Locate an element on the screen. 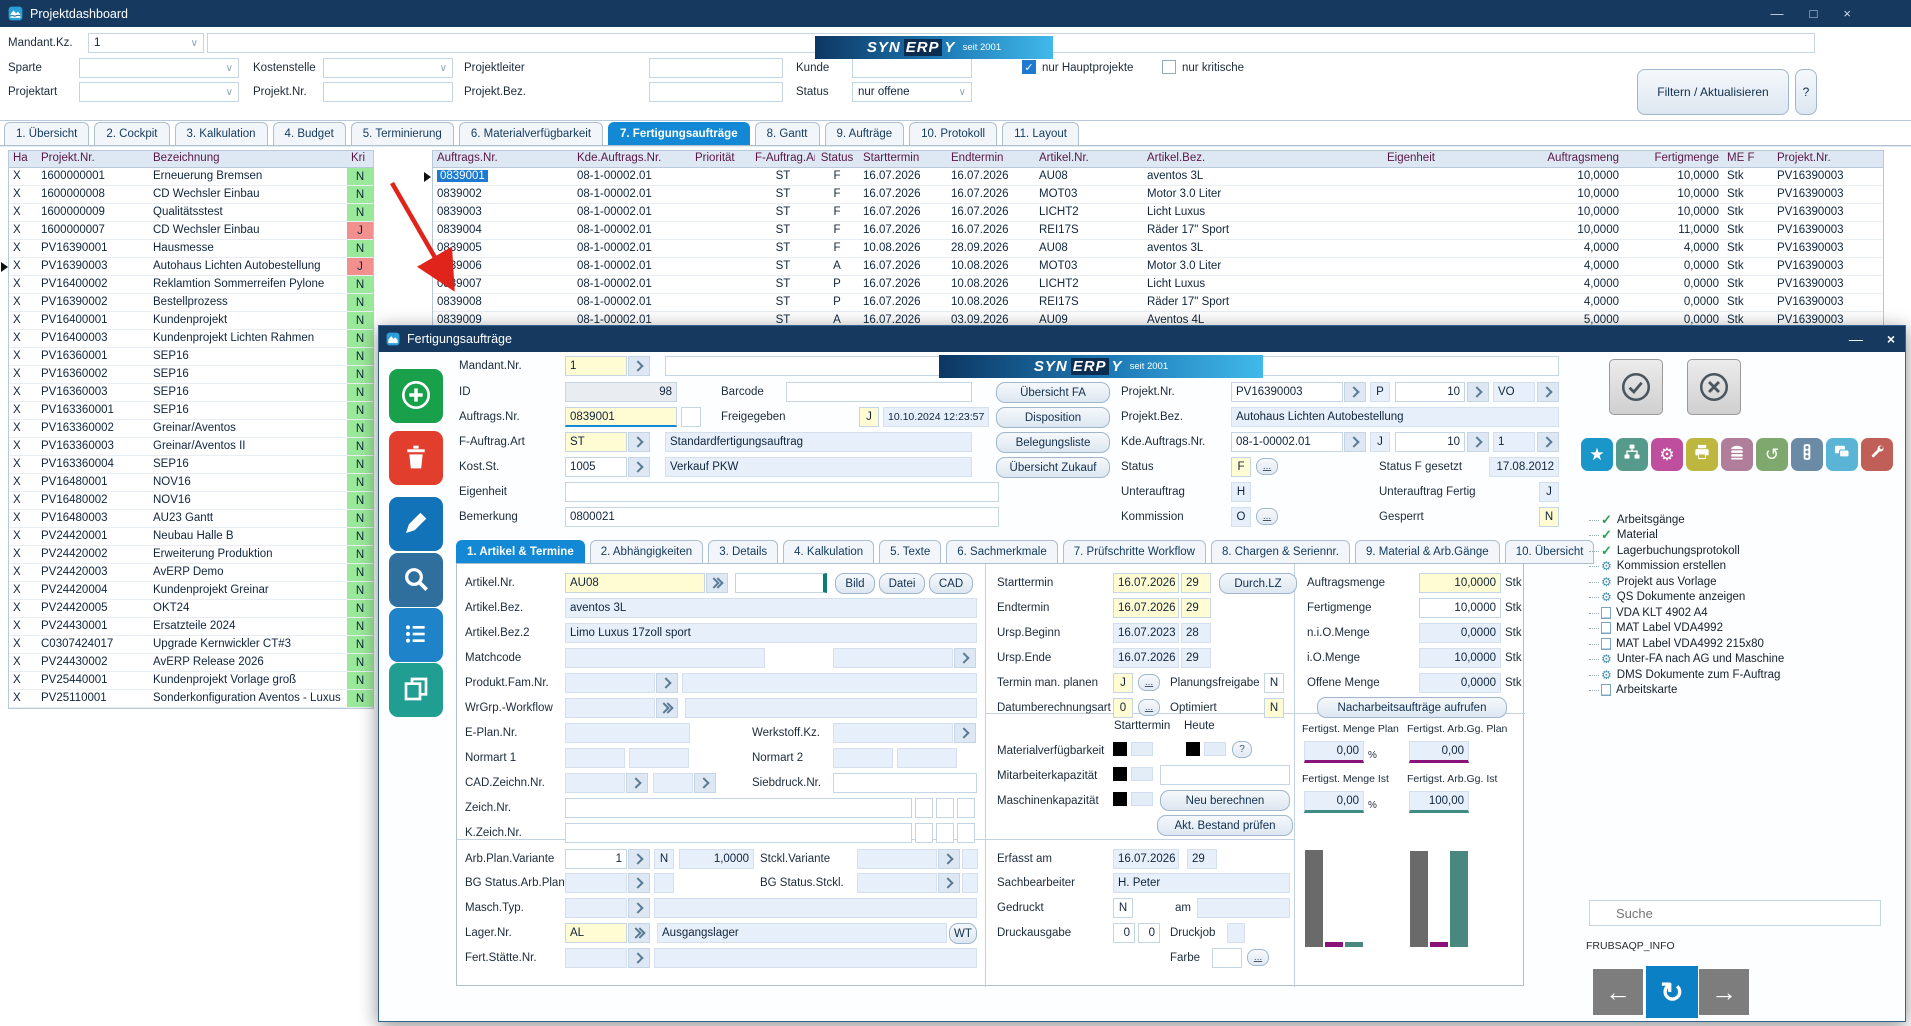 Image resolution: width=1911 pixels, height=1026 pixels. wrench-button is located at coordinates (1877, 454).